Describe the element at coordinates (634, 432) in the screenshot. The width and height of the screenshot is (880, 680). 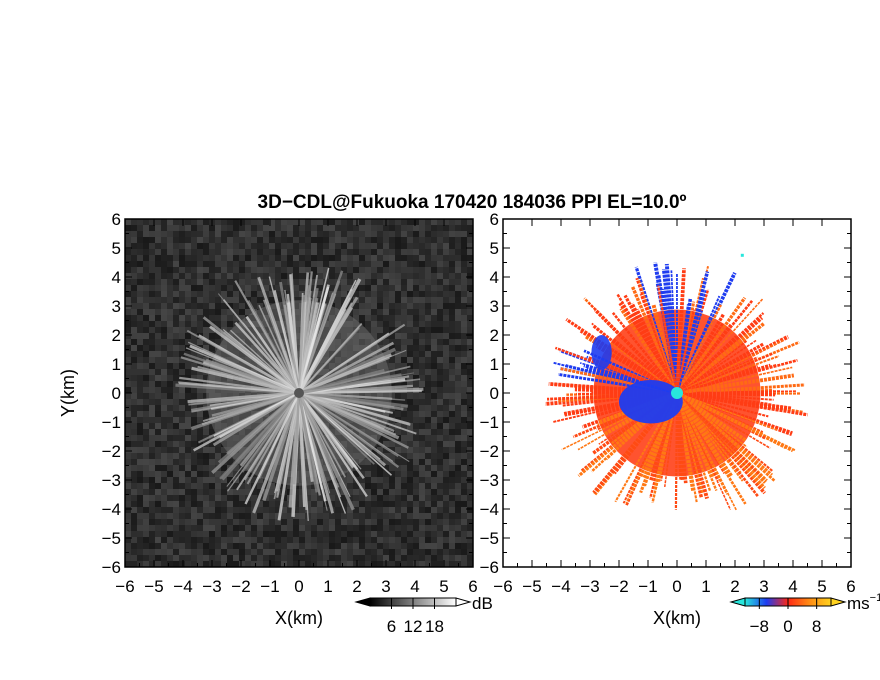
I see `velocity-ray` at that location.